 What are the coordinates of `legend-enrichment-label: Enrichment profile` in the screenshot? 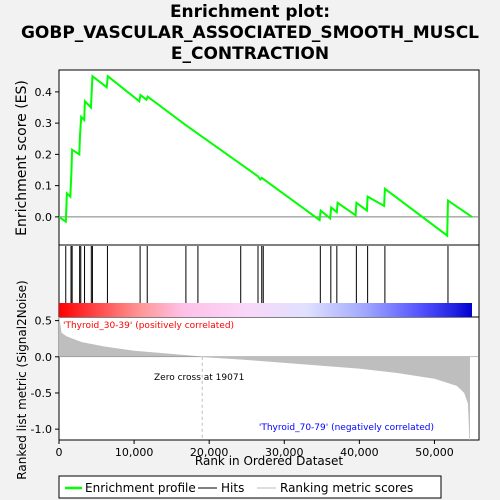 It's located at (140, 488).